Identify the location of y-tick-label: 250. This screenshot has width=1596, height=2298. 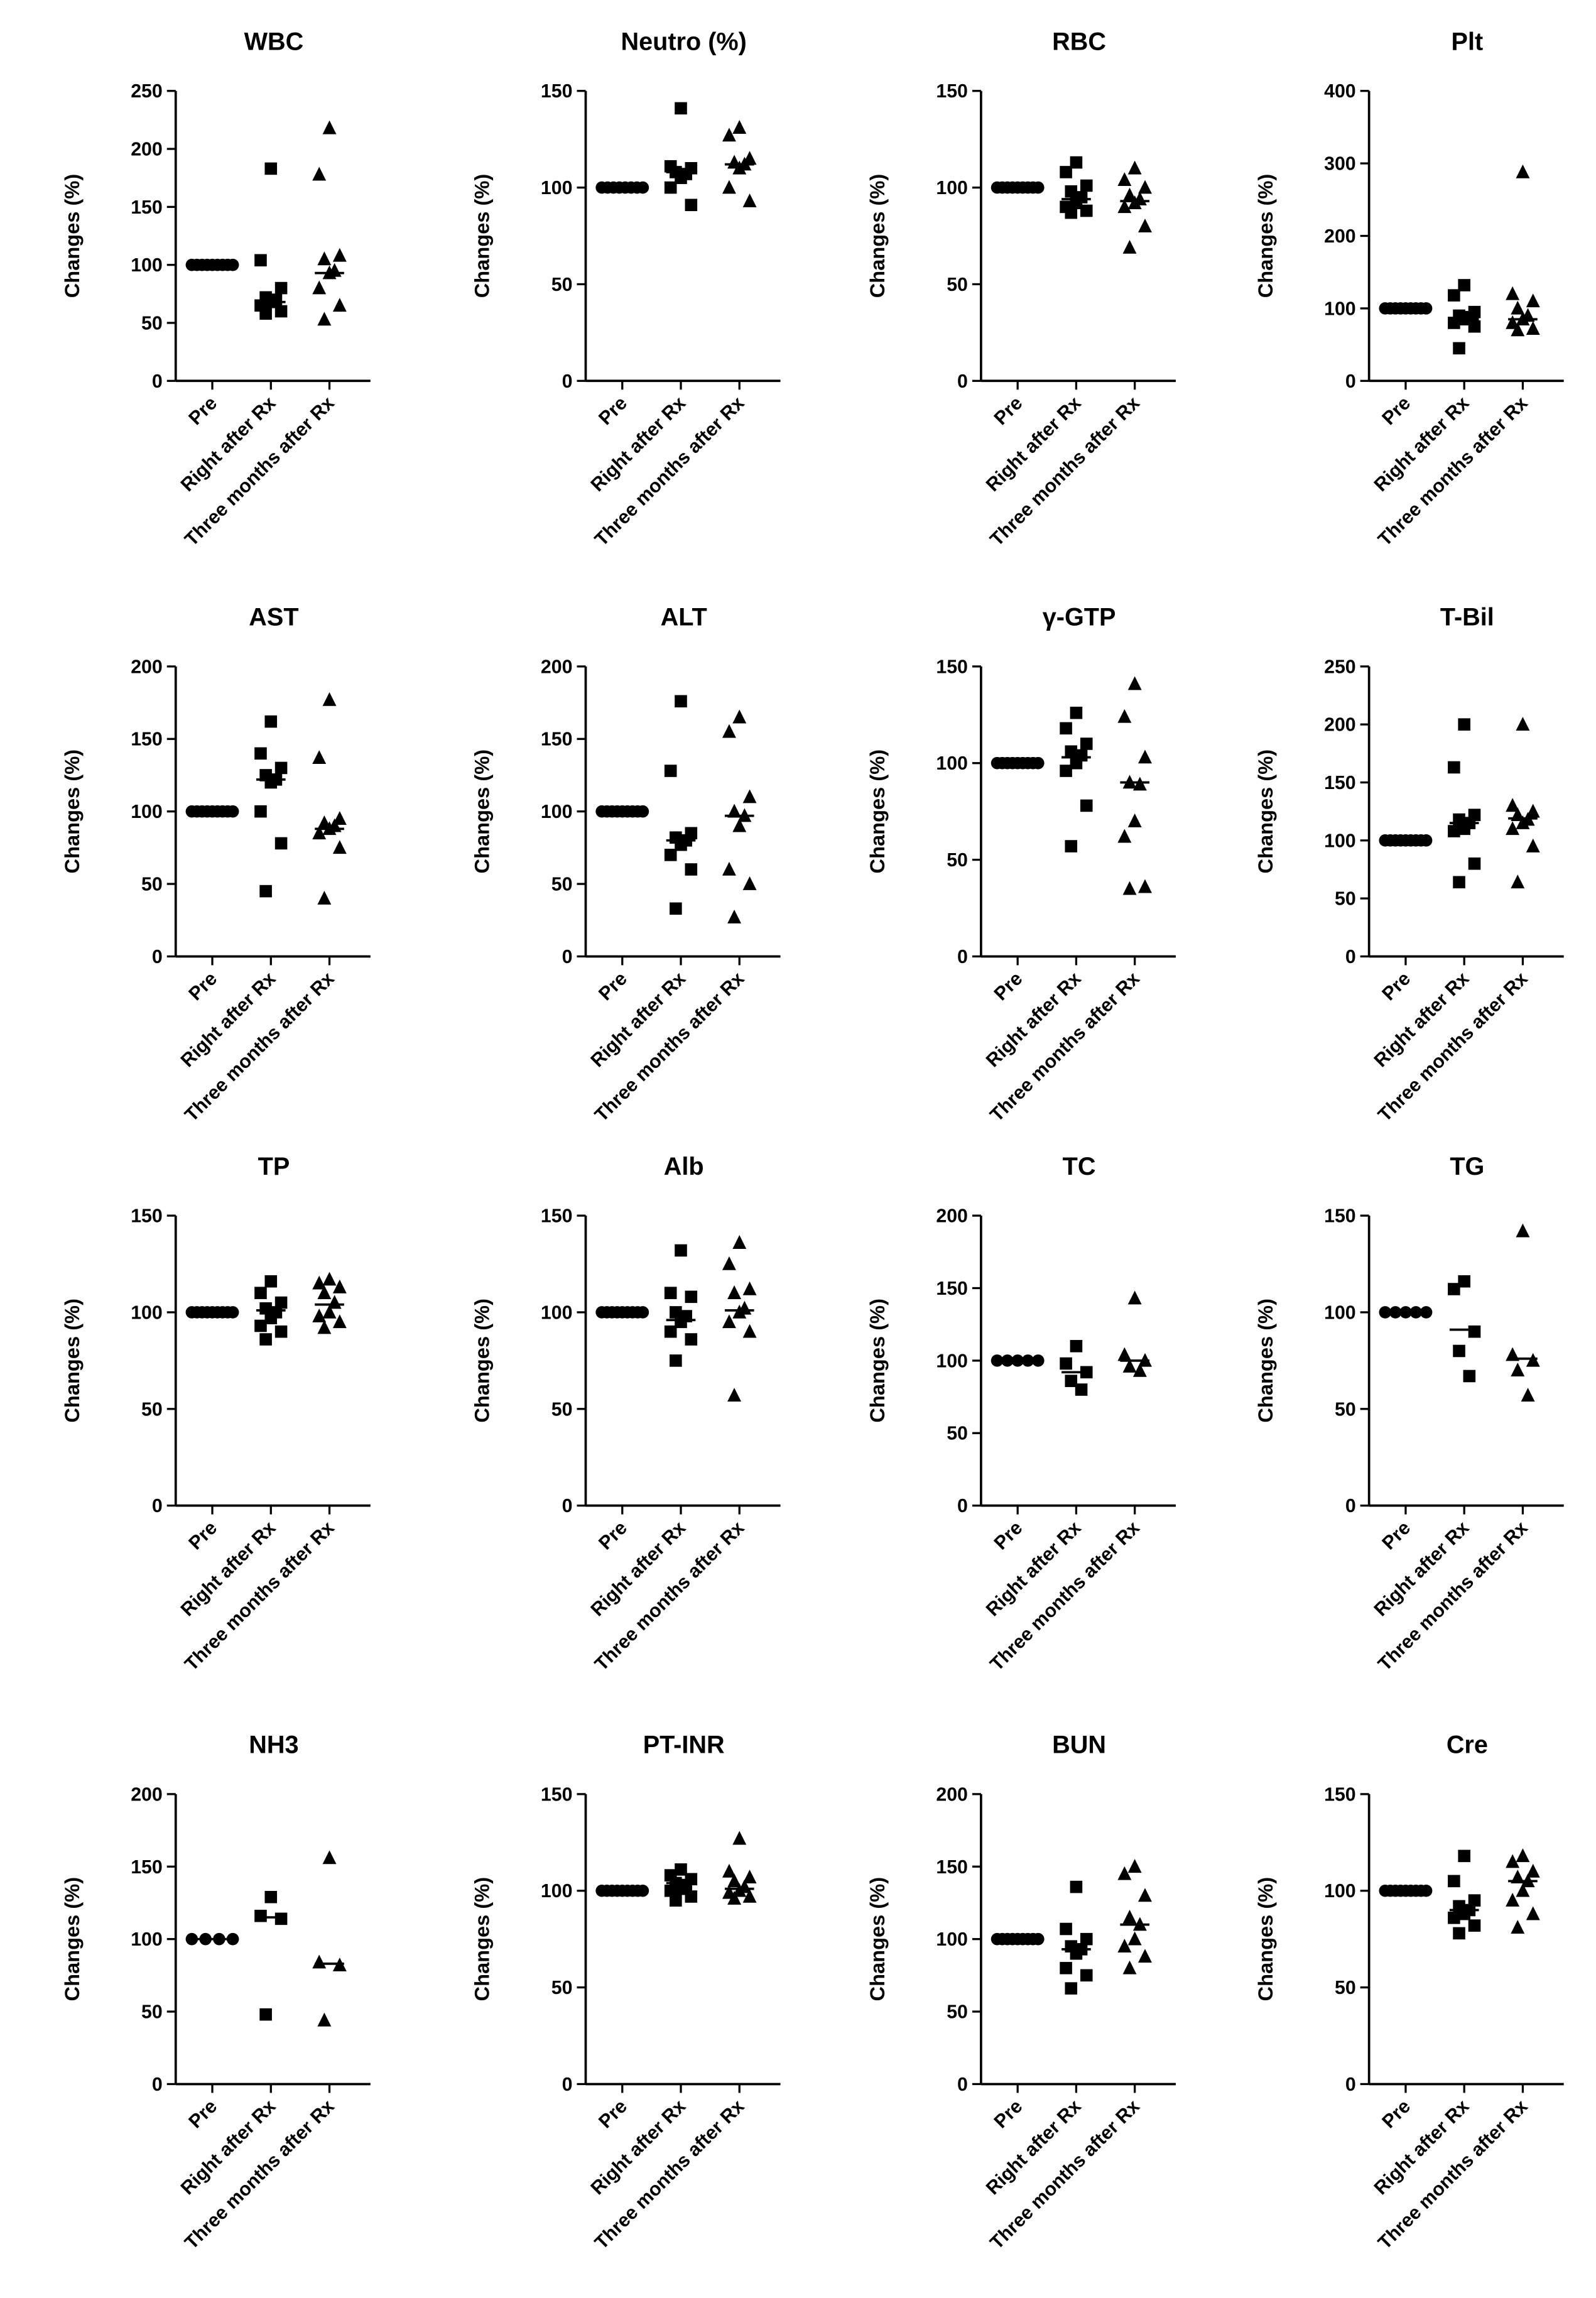
(1340, 666).